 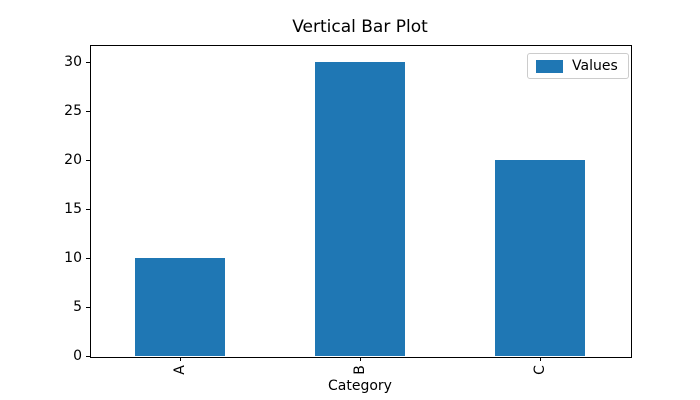 I want to click on bar-B, so click(x=360, y=209).